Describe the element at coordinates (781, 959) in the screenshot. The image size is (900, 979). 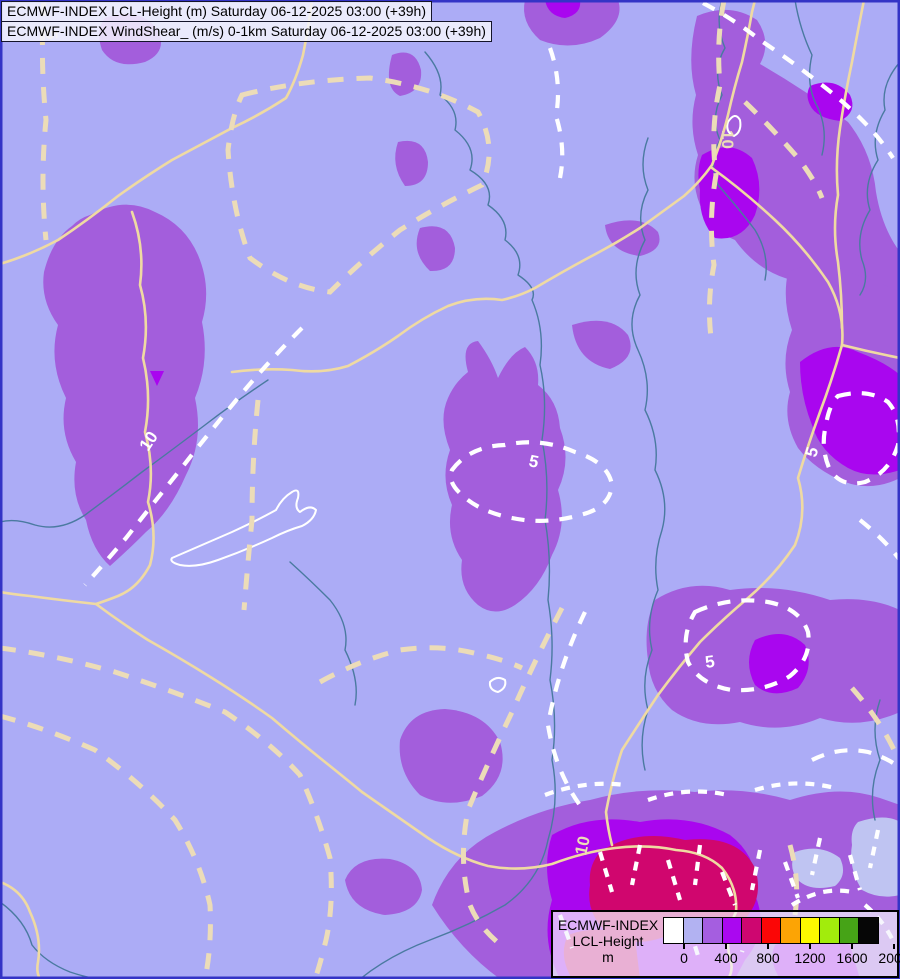
I see `legend-tick-row: 0 400 800 1200 1600 2000` at that location.